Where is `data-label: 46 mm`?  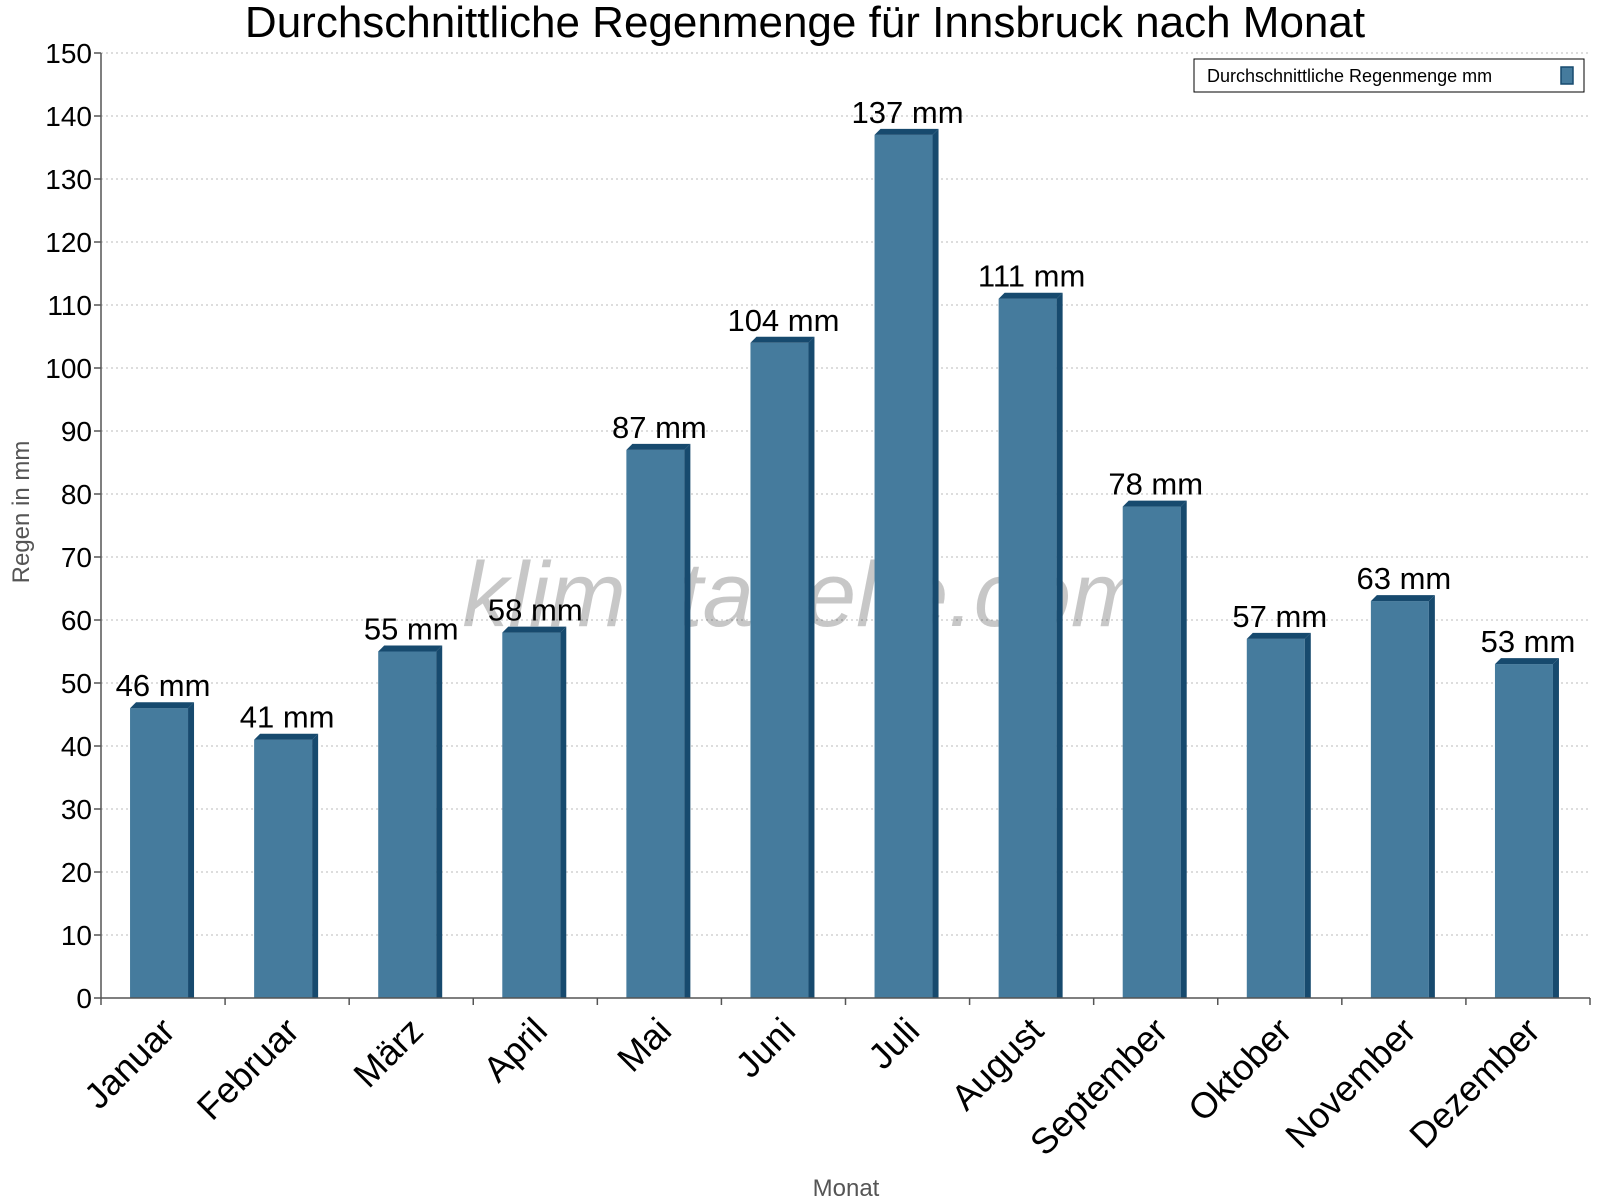
data-label: 46 mm is located at coordinates (163, 685).